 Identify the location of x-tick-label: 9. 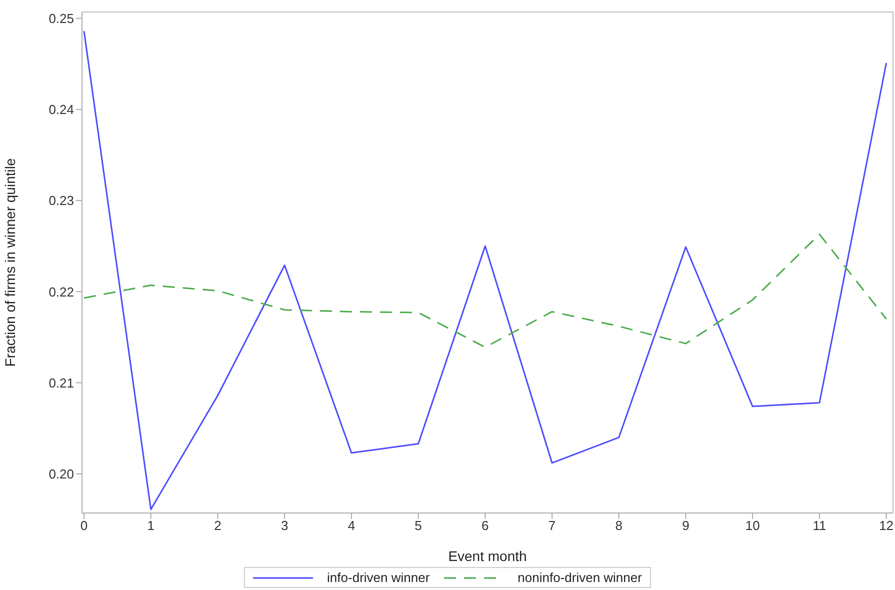
(686, 526).